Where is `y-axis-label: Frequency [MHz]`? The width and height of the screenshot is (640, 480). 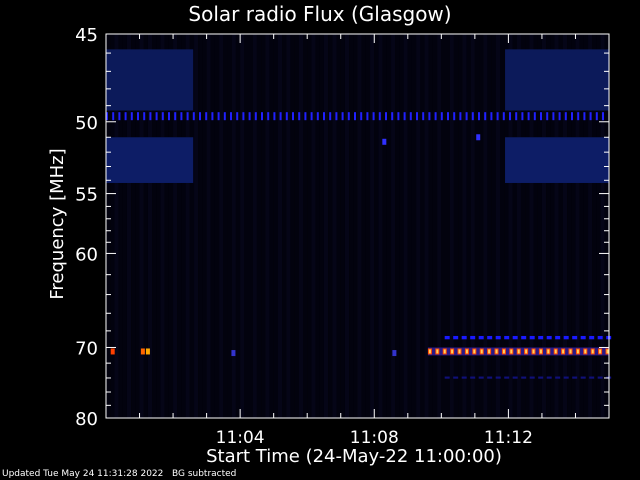
y-axis-label: Frequency [MHz] is located at coordinates (57, 223).